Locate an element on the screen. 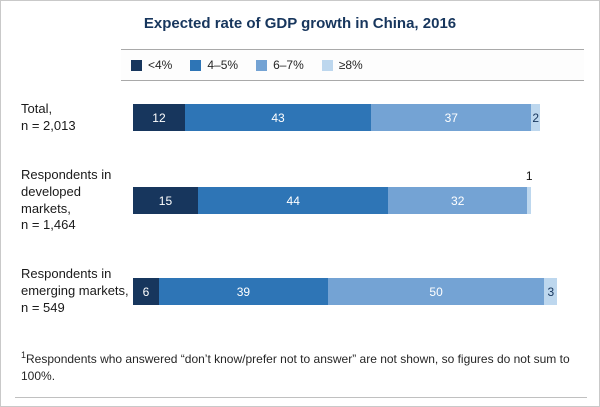  bar-segment: 37 is located at coordinates (451, 118).